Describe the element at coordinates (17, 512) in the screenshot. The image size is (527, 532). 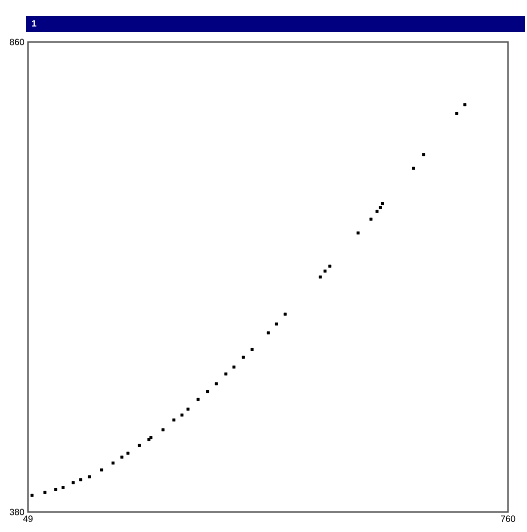
I see `y-tick-label: 380` at that location.